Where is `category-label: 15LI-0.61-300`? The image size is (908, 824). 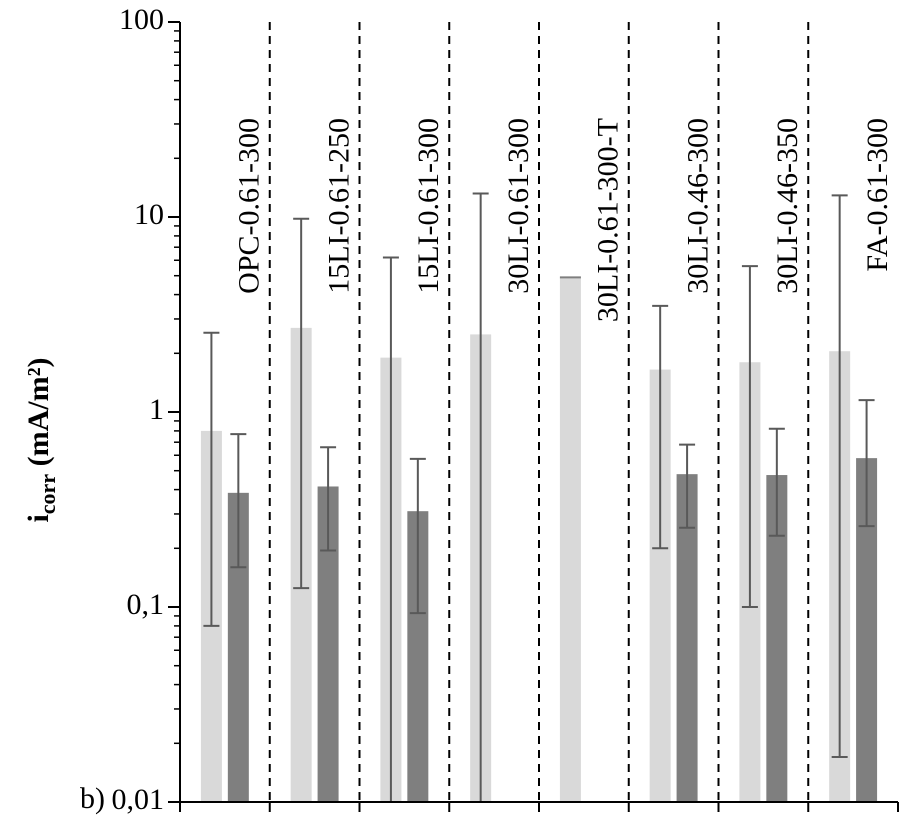
category-label: 15LI-0.61-300 is located at coordinates (428, 206).